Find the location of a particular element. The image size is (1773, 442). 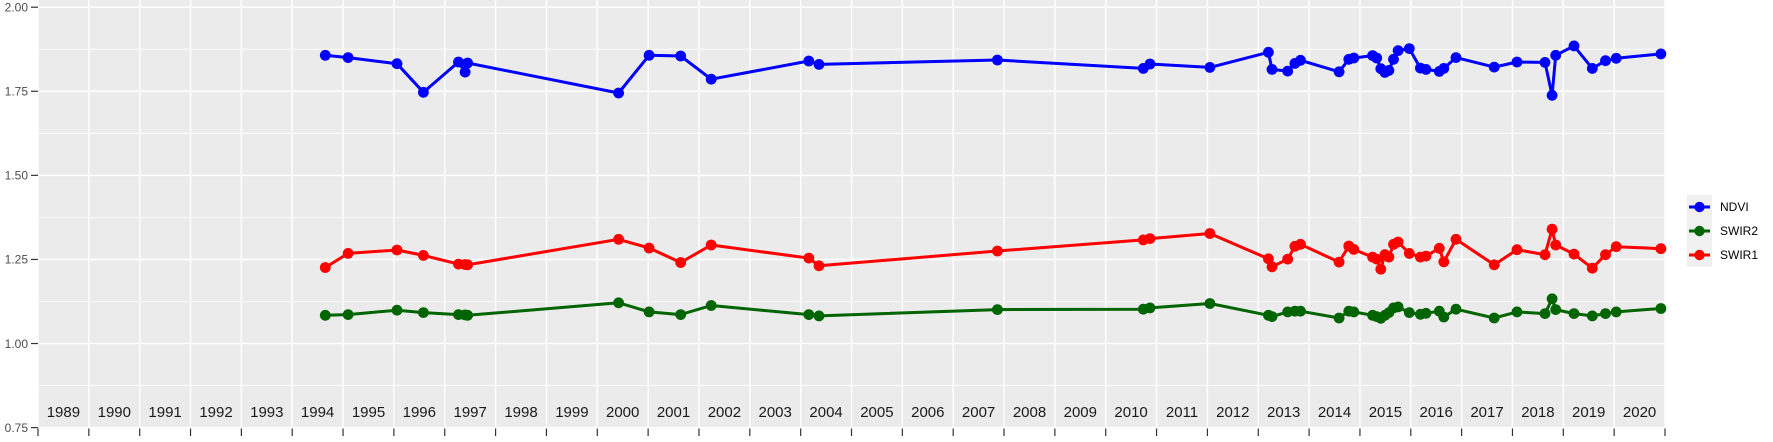

x-axis-year-label: 2005 is located at coordinates (876, 412).